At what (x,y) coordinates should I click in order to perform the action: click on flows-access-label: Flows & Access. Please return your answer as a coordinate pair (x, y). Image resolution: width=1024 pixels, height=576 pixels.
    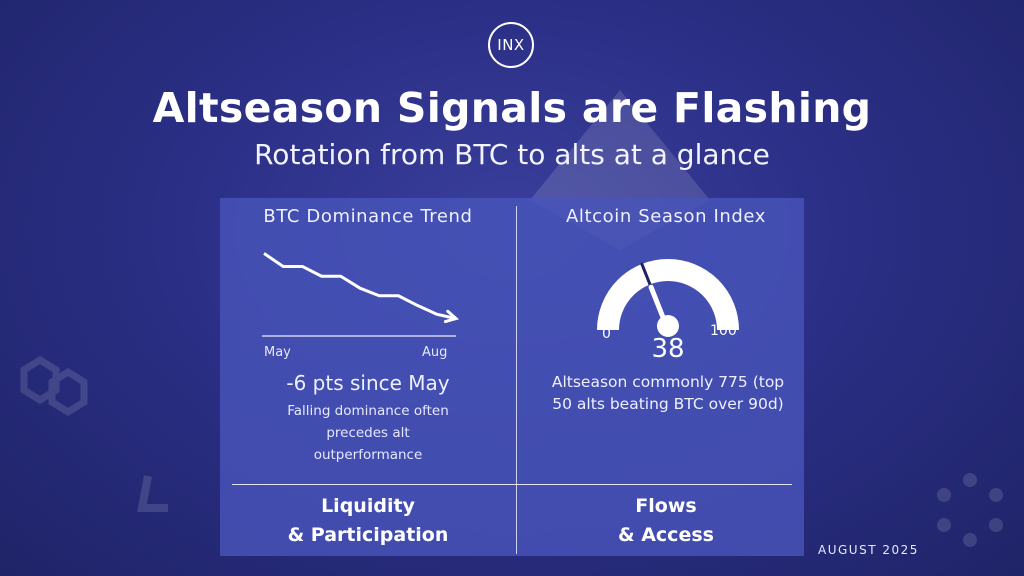
    Looking at the image, I should click on (666, 521).